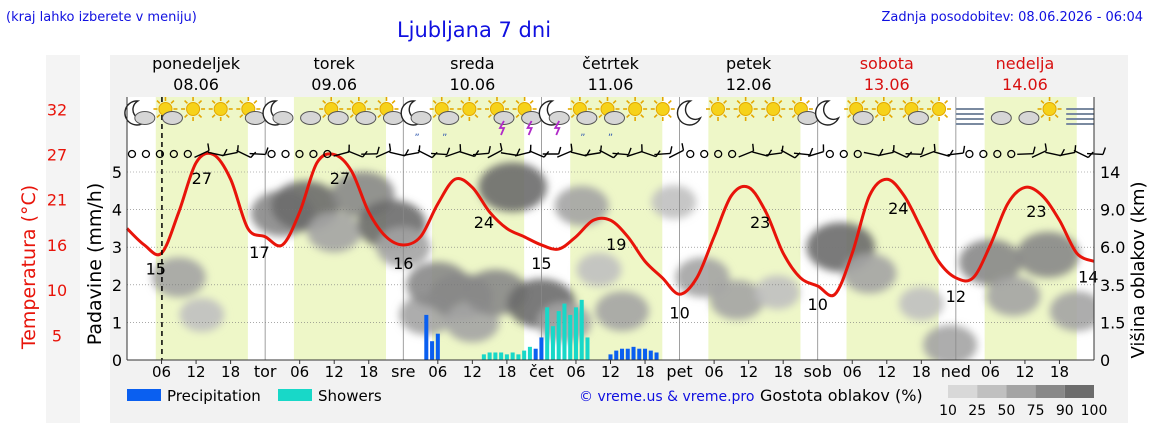 The width and height of the screenshot is (1152, 443). What do you see at coordinates (644, 372) in the screenshot?
I see `hour-tick-label: 18` at bounding box center [644, 372].